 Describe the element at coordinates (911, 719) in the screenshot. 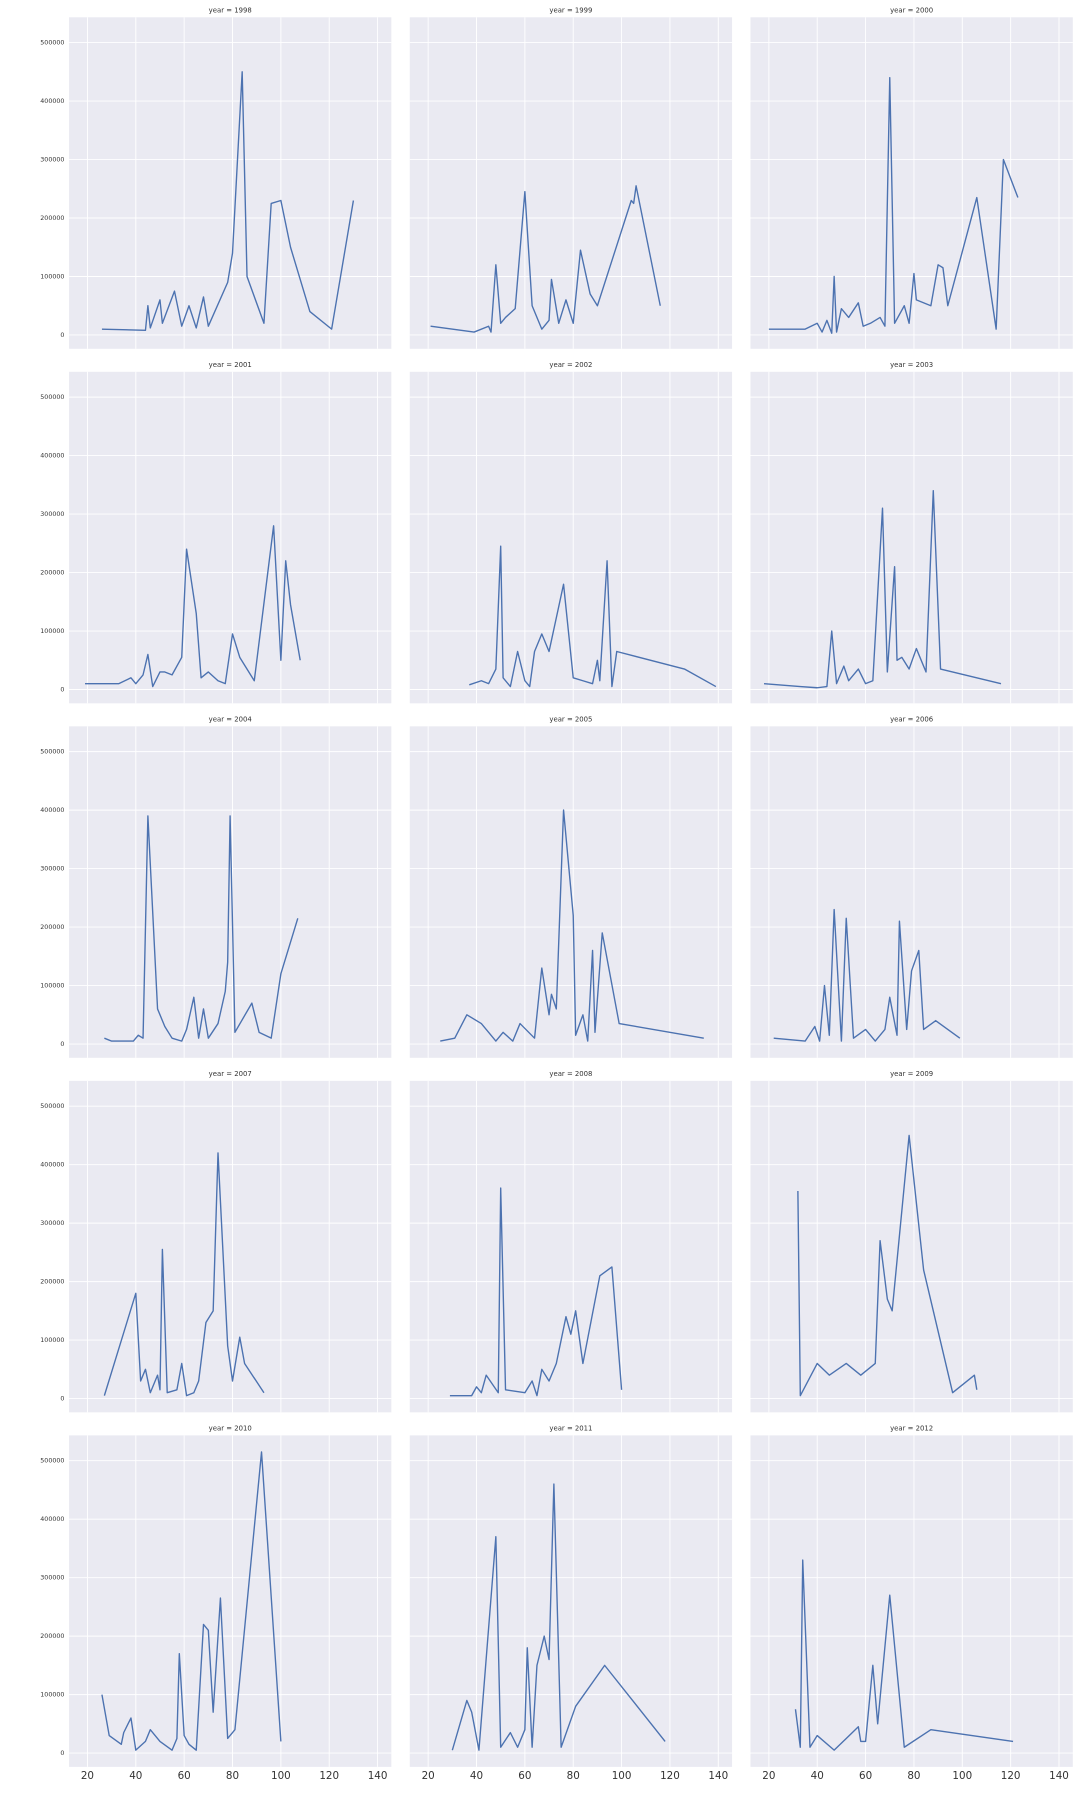

I see `facet-title: year = 2006` at that location.